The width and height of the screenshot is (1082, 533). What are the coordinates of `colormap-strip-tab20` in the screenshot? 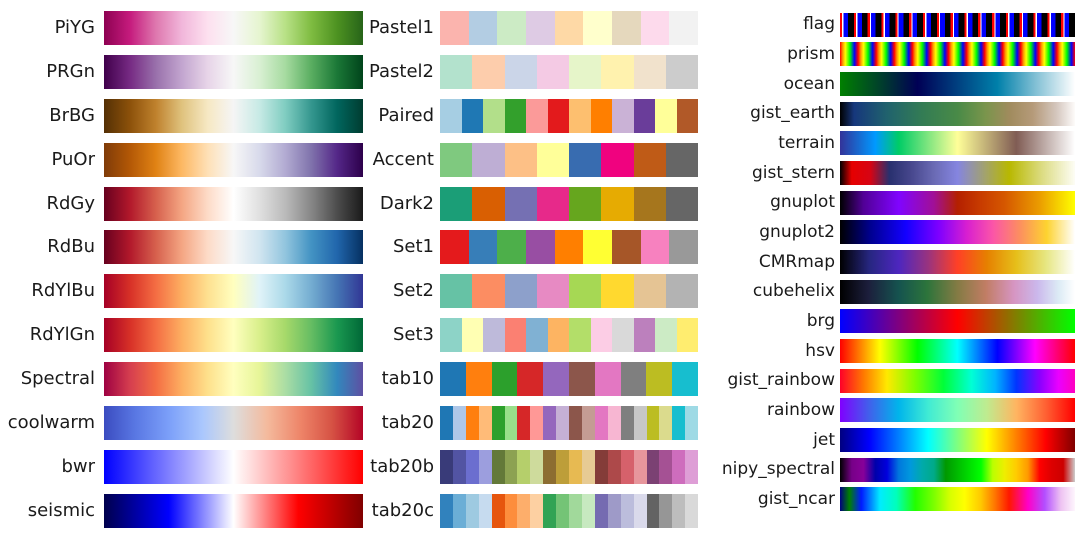 It's located at (569, 423).